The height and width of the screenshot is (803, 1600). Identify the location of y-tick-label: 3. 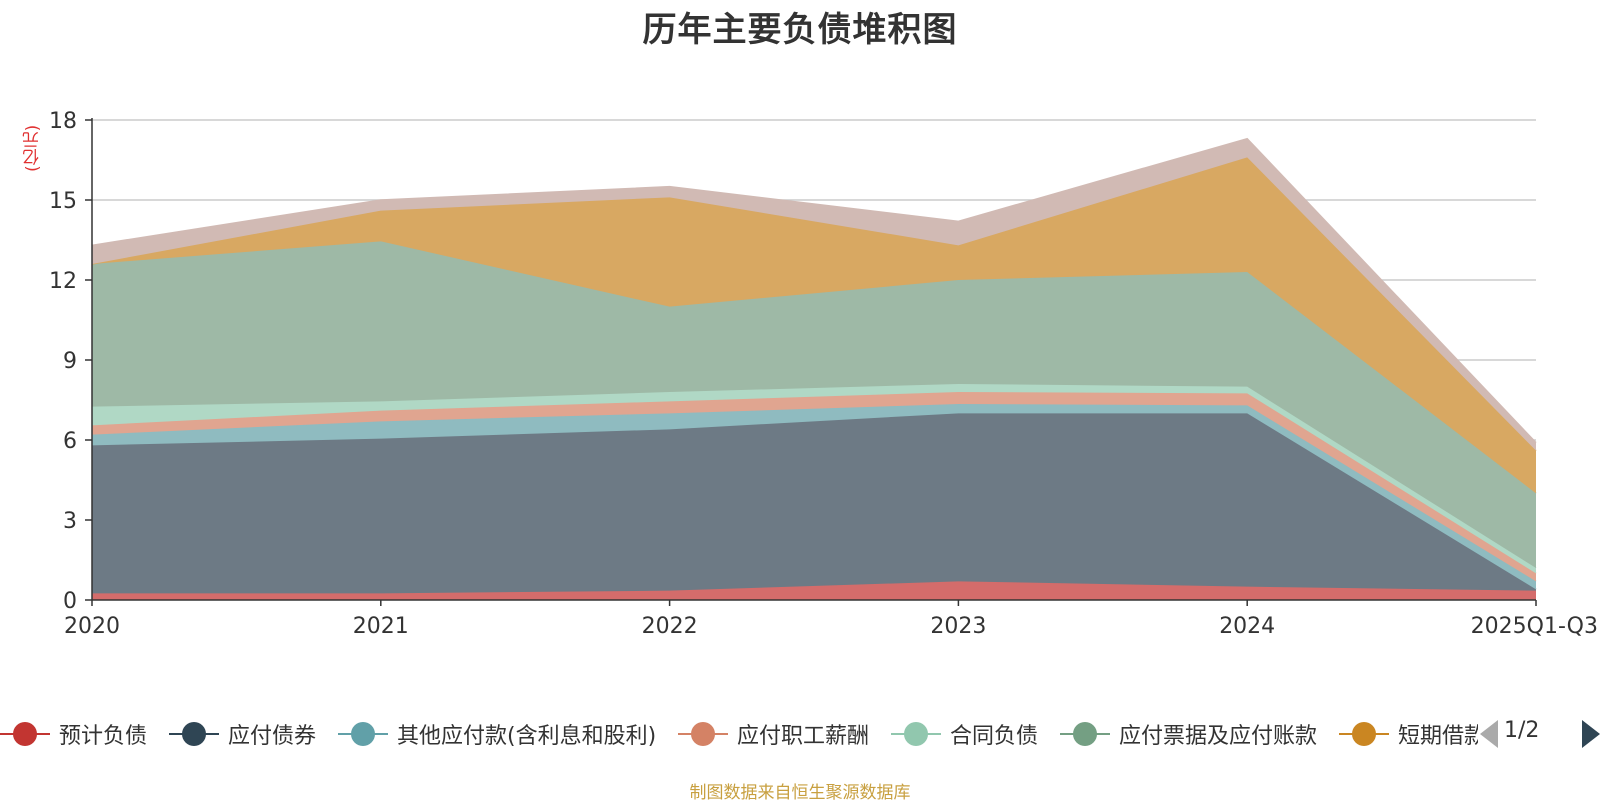
(70, 521).